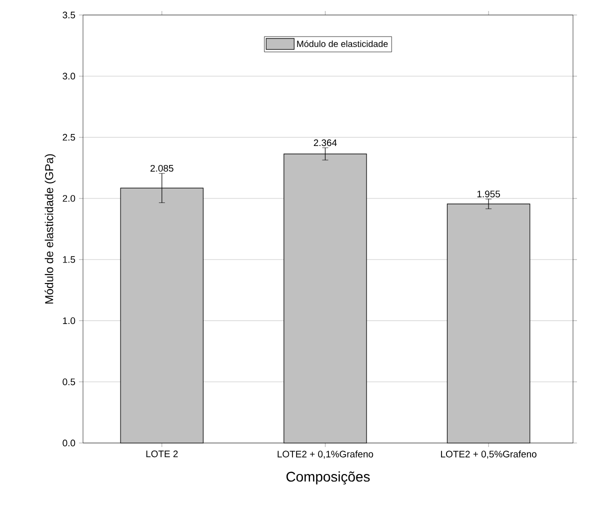  What do you see at coordinates (69, 198) in the screenshot?
I see `y-tick-label: 2.0` at bounding box center [69, 198].